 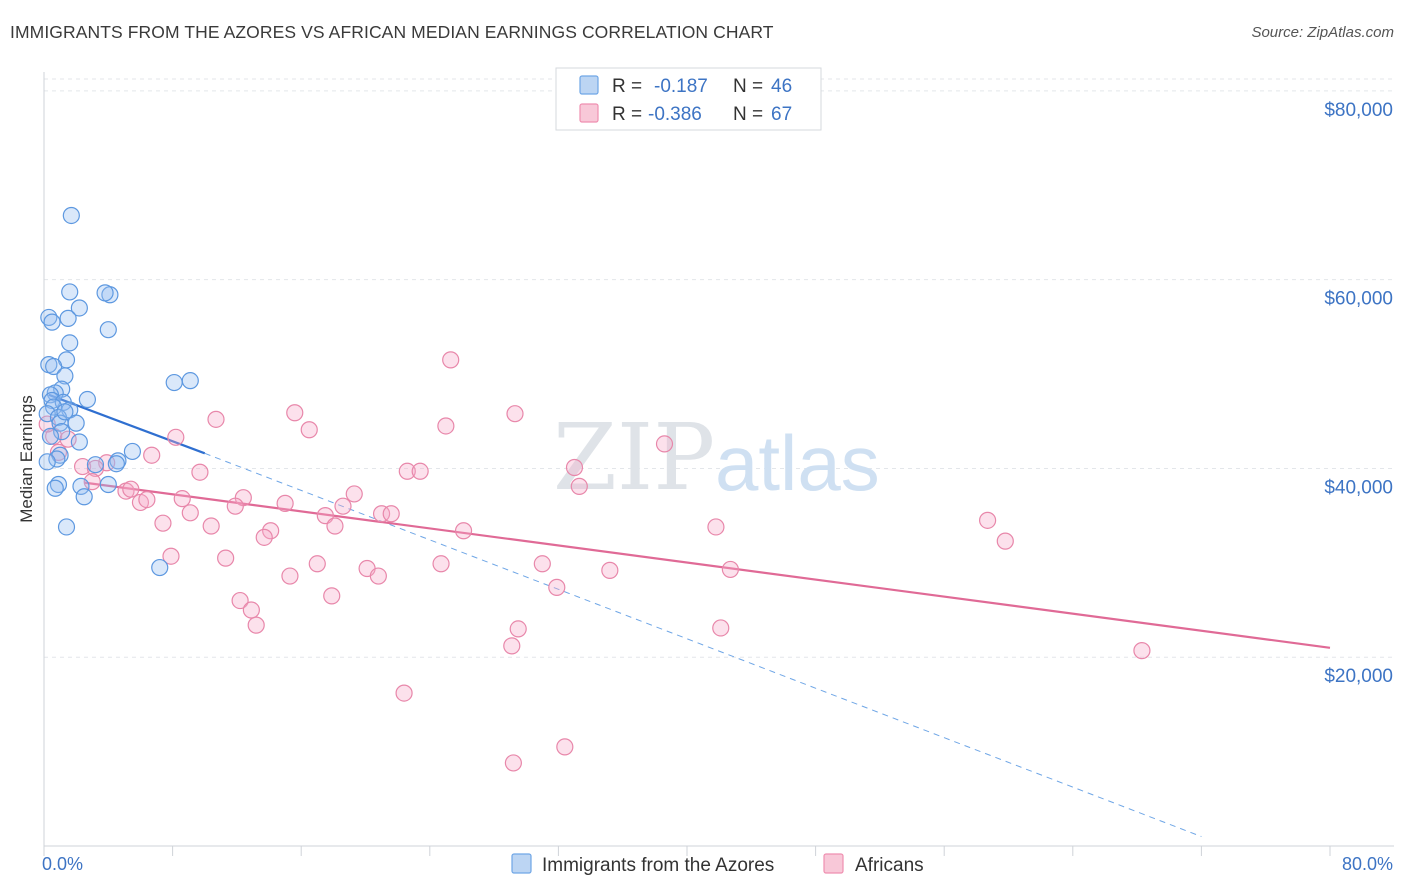 I want to click on y-tick-label: $80,000, so click(x=1358, y=110).